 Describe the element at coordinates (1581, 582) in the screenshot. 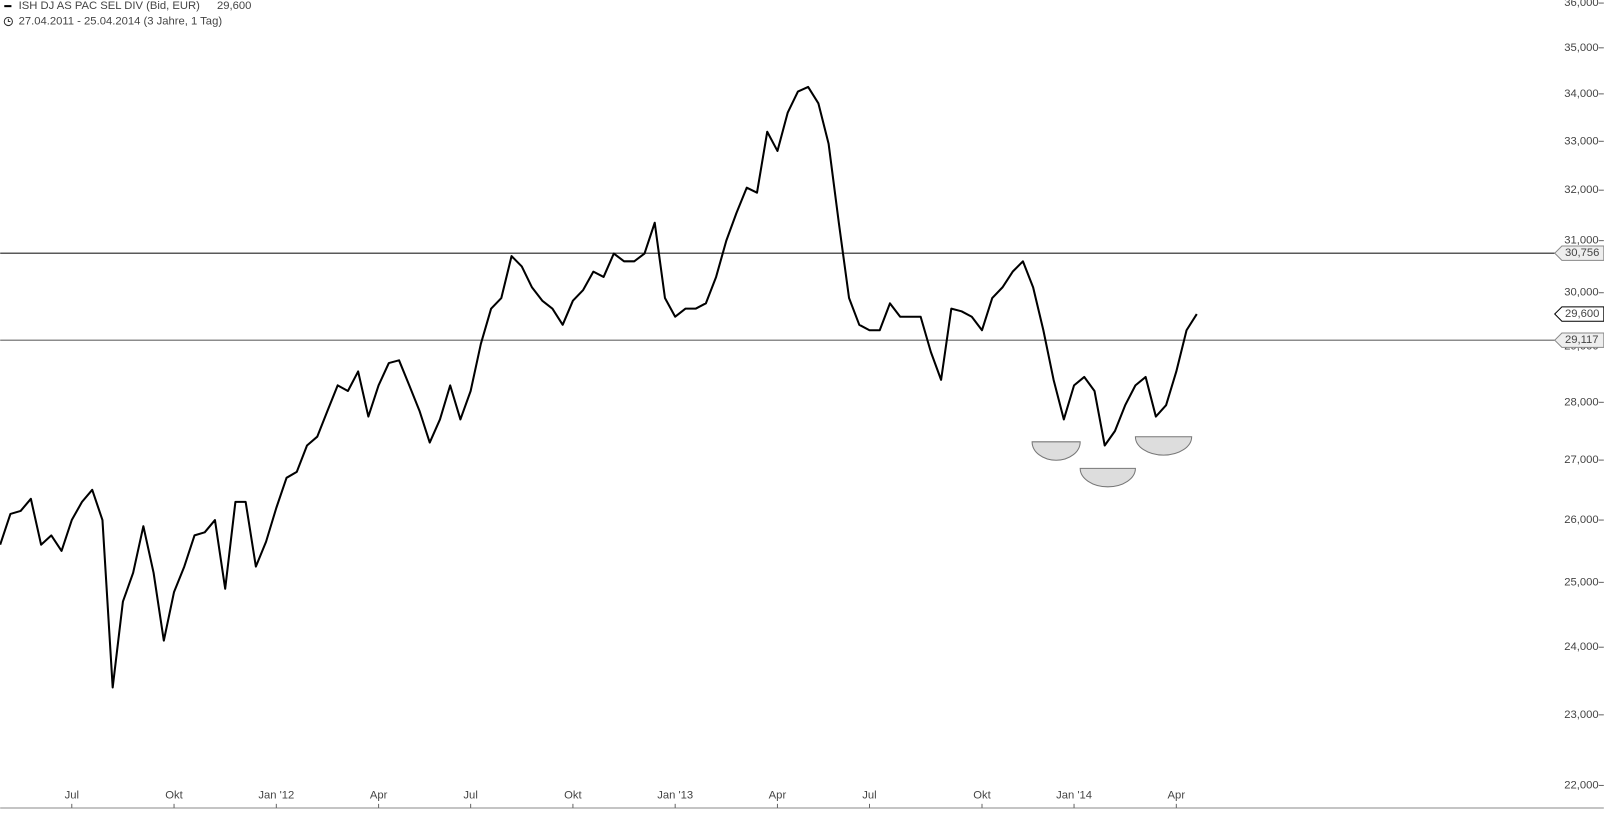

I see `y-tick-label: 25,000` at that location.